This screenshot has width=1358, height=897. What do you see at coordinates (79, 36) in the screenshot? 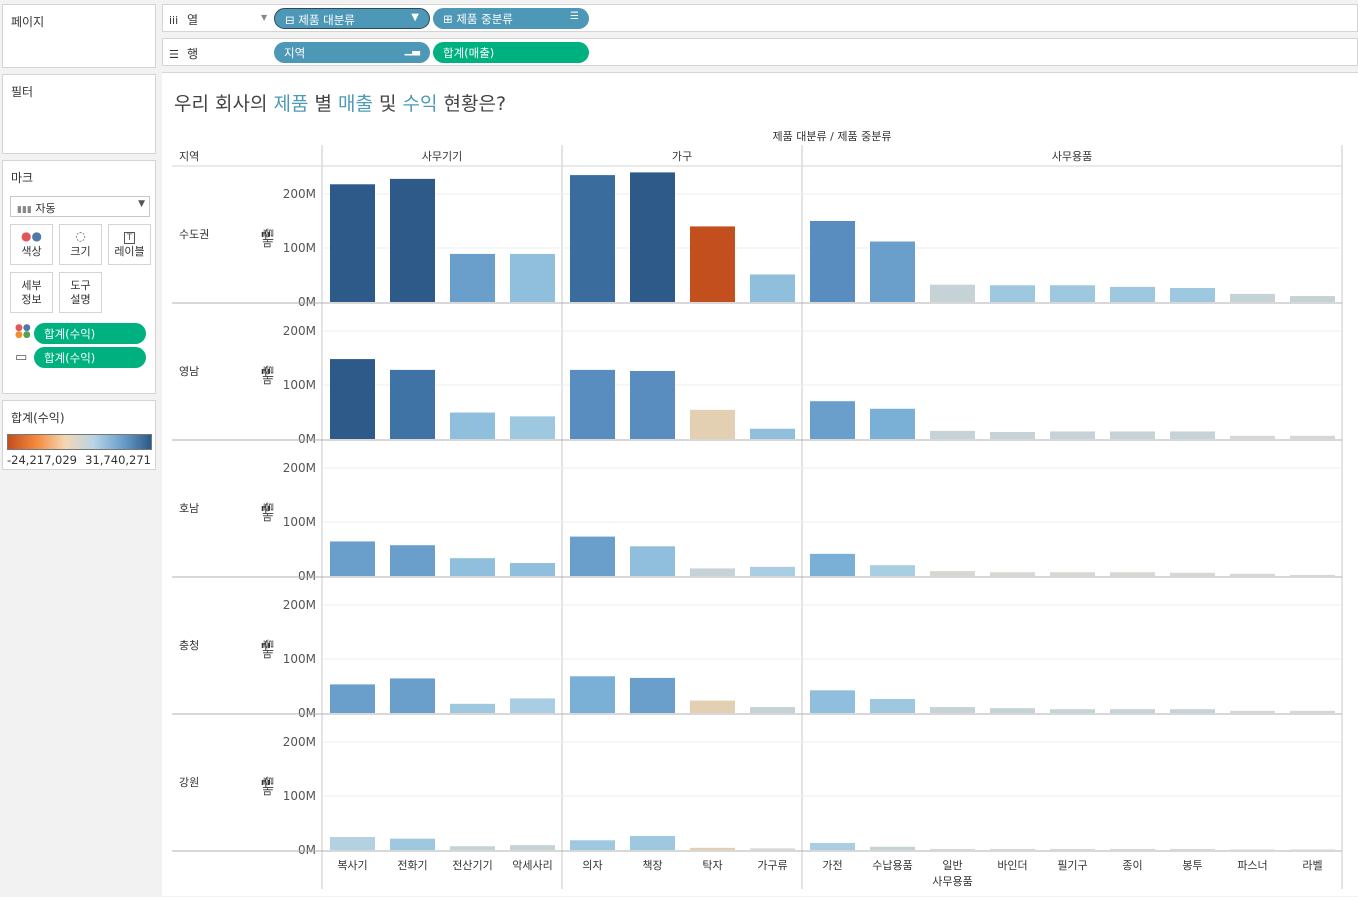
I see `pages-panel: 페이지` at bounding box center [79, 36].